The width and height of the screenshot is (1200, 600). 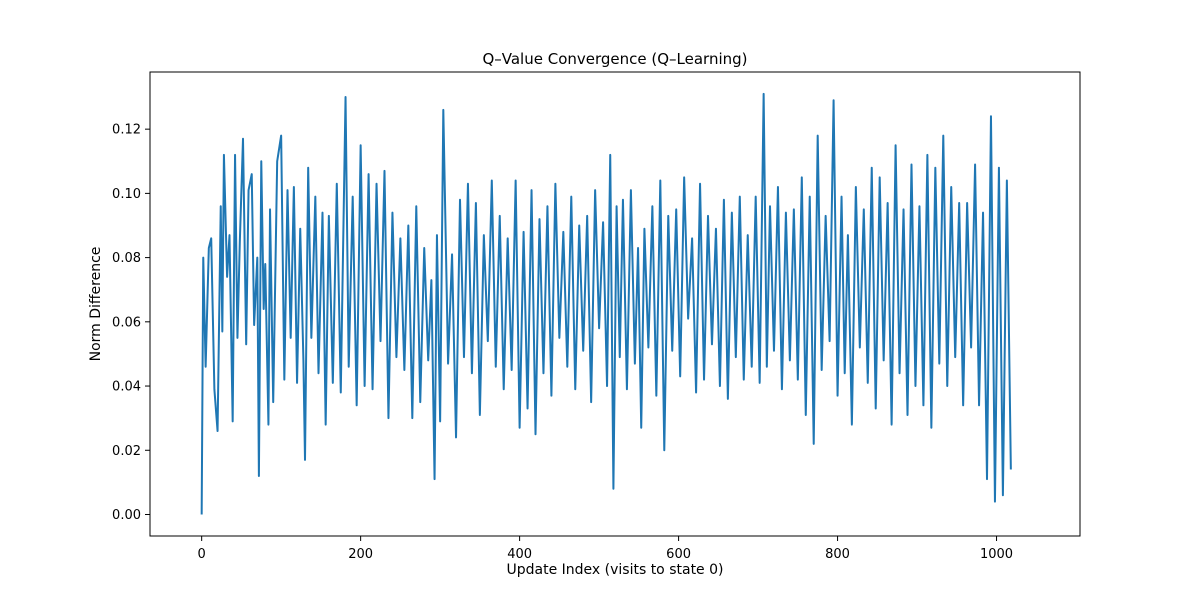 What do you see at coordinates (126, 515) in the screenshot?
I see `y-tick-label: 0.00` at bounding box center [126, 515].